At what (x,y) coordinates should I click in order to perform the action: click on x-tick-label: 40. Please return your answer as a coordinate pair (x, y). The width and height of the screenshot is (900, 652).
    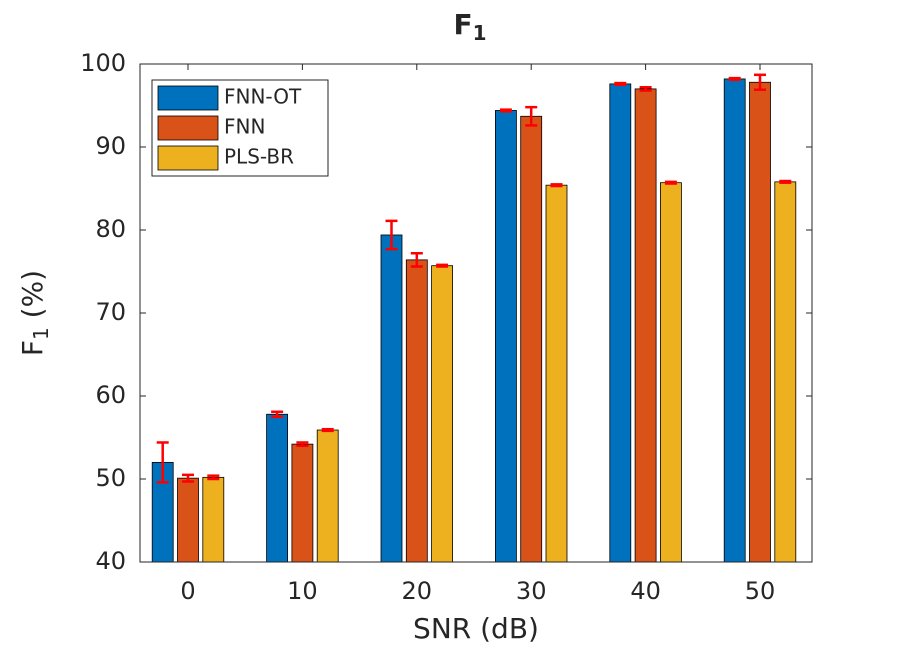
    Looking at the image, I should click on (645, 591).